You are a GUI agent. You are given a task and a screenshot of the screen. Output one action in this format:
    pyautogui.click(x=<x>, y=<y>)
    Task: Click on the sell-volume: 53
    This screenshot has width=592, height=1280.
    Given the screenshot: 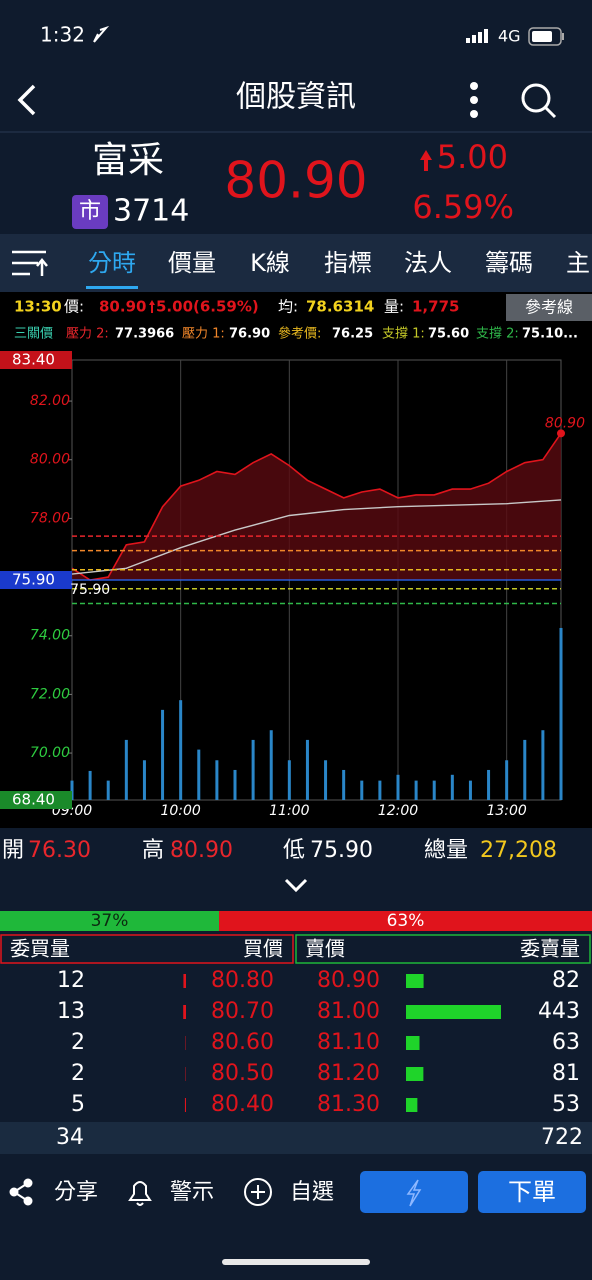 What is the action you would take?
    pyautogui.click(x=566, y=1104)
    